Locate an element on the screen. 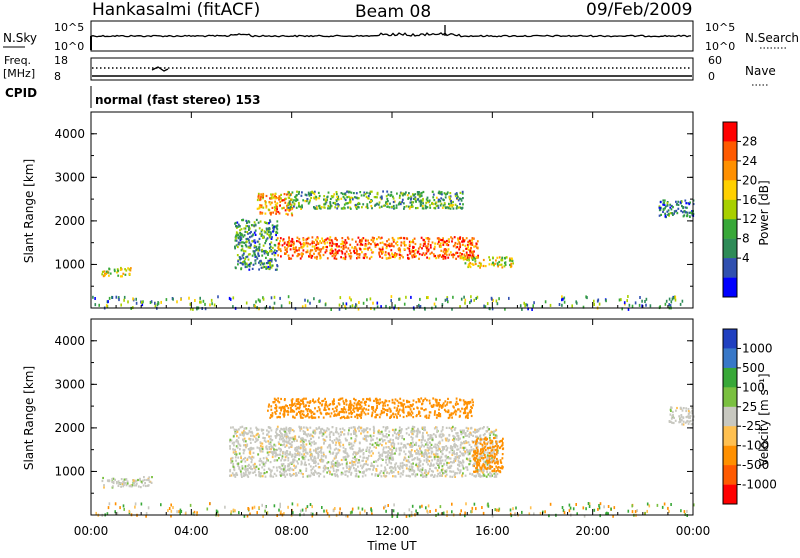 This screenshot has width=800, height=558. time-axis-label: Time UT is located at coordinates (391, 546).